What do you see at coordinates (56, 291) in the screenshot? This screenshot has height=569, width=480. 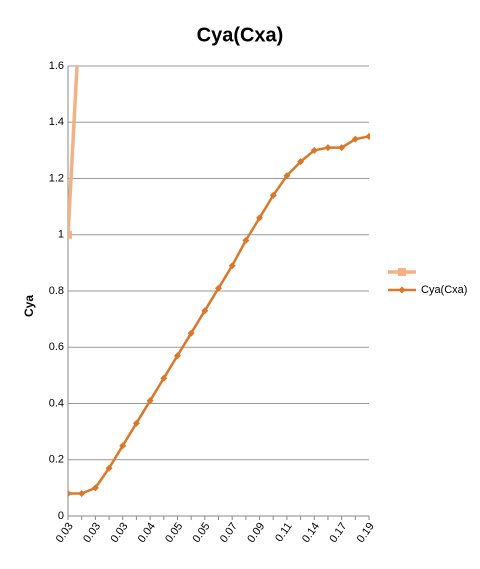 I see `y-tick-label: 0.8` at bounding box center [56, 291].